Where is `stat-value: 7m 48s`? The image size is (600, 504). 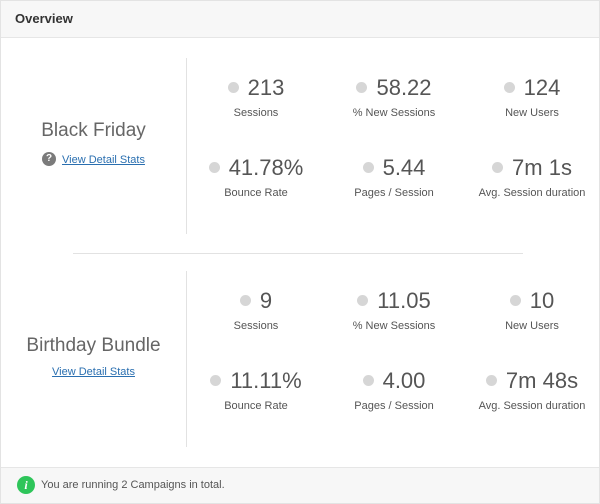
stat-value: 7m 48s is located at coordinates (542, 380).